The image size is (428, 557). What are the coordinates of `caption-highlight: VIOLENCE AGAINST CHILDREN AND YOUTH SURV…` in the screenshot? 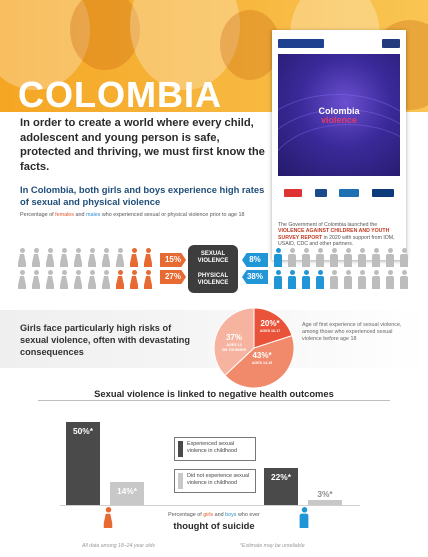 It's located at (334, 234).